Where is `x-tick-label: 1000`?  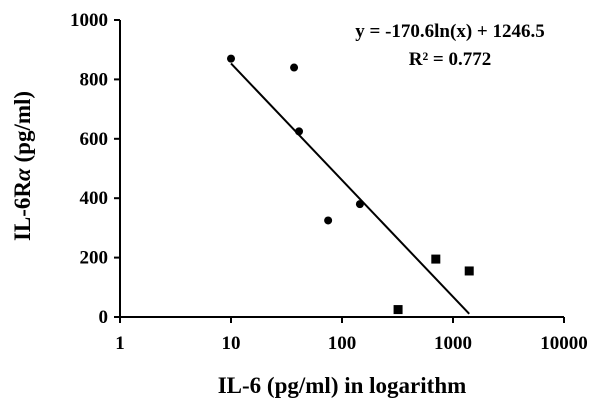
x-tick-label: 1000 is located at coordinates (453, 343).